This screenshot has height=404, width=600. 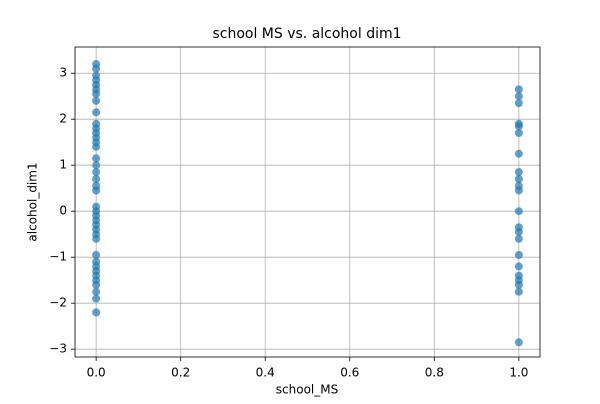 I want to click on y-tick-label: 3, so click(x=63, y=73).